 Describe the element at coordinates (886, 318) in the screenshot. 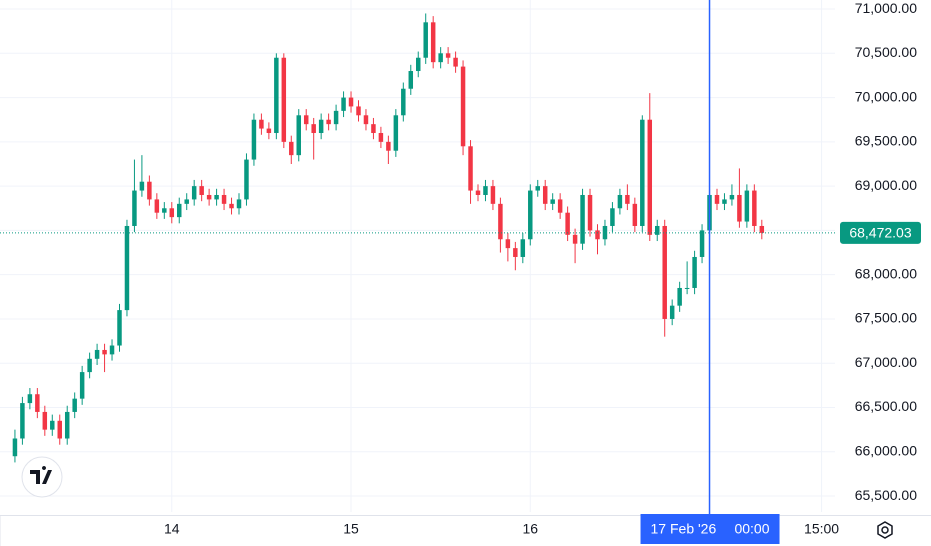

I see `y-tick-label: 67,500.00` at that location.